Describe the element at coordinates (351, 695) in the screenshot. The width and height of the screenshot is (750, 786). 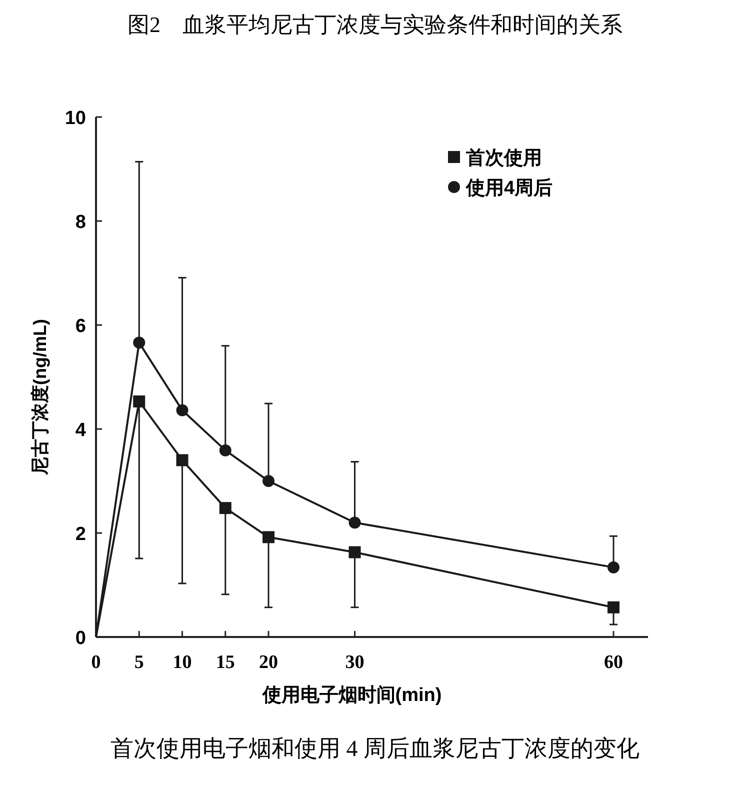
I see `x-axis-title: 使用电子烟时间(min)` at that location.